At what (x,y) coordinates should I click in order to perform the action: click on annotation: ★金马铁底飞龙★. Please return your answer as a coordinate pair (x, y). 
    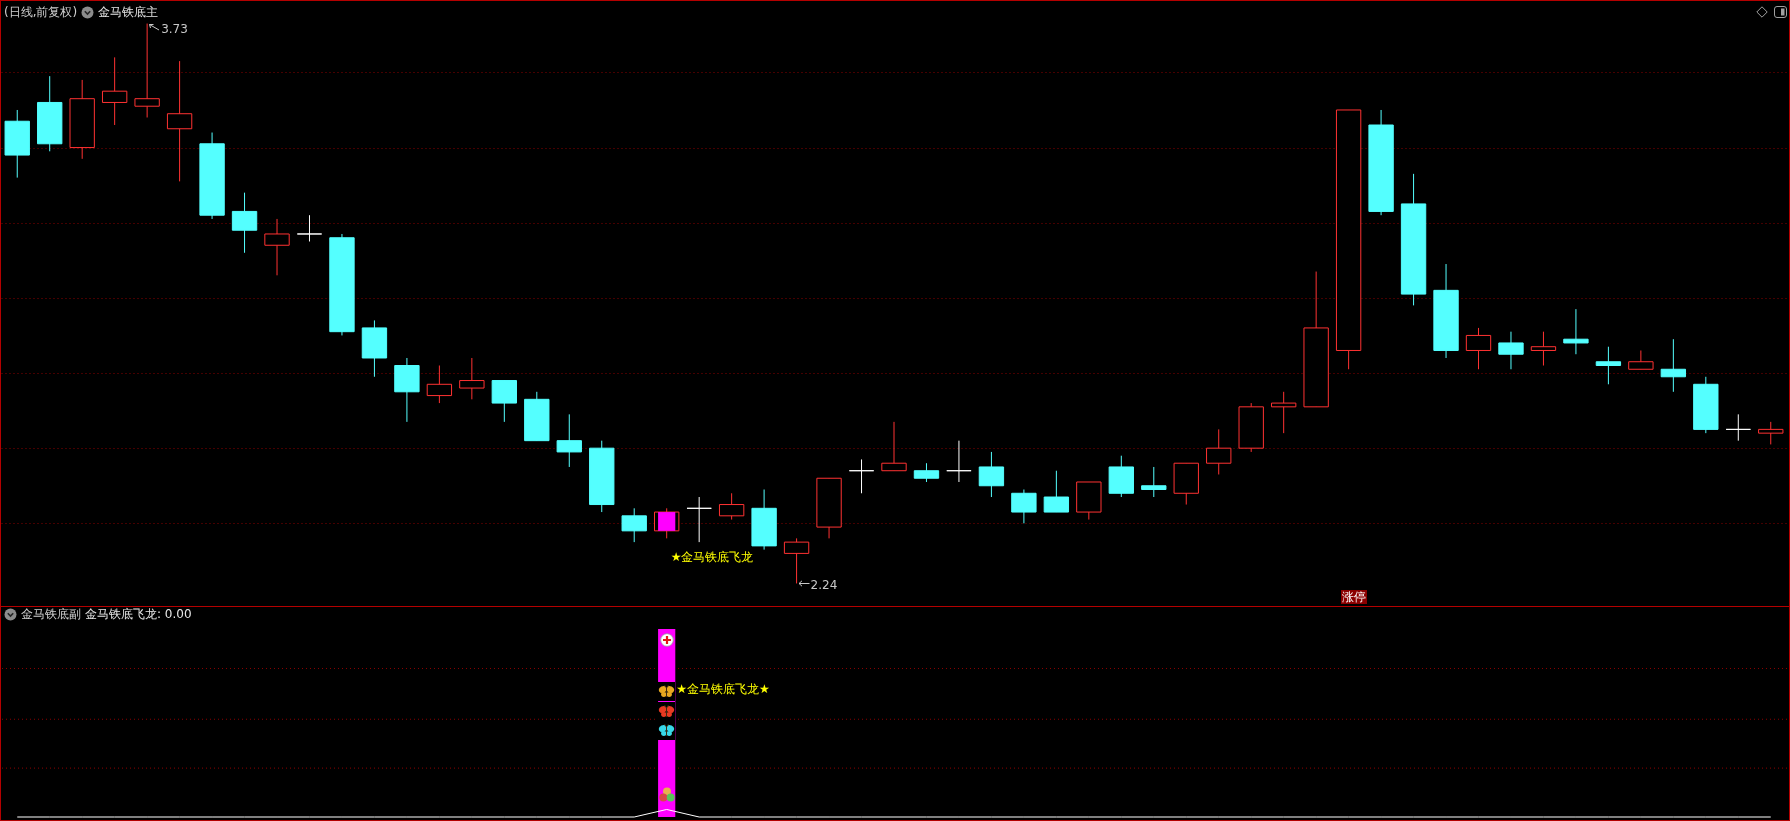
    Looking at the image, I should click on (723, 689).